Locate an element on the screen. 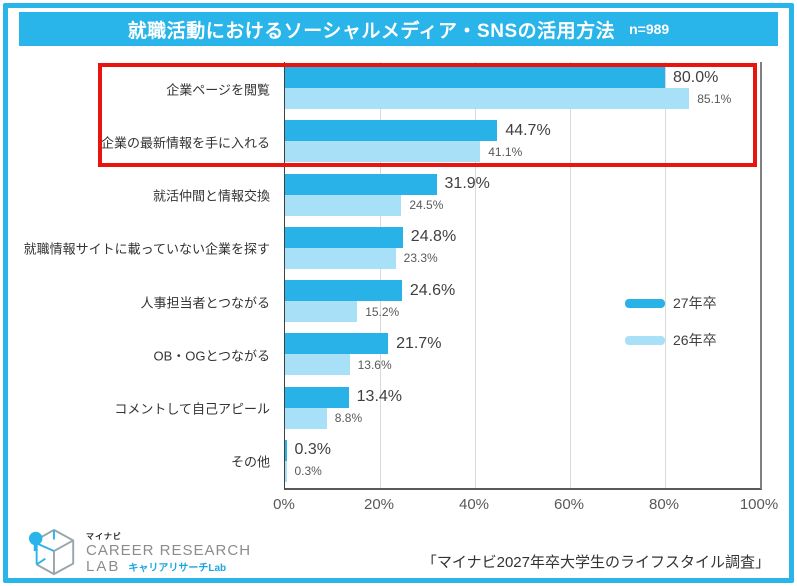 The width and height of the screenshot is (797, 586). value-label-26年卒: 15.2% is located at coordinates (382, 311).